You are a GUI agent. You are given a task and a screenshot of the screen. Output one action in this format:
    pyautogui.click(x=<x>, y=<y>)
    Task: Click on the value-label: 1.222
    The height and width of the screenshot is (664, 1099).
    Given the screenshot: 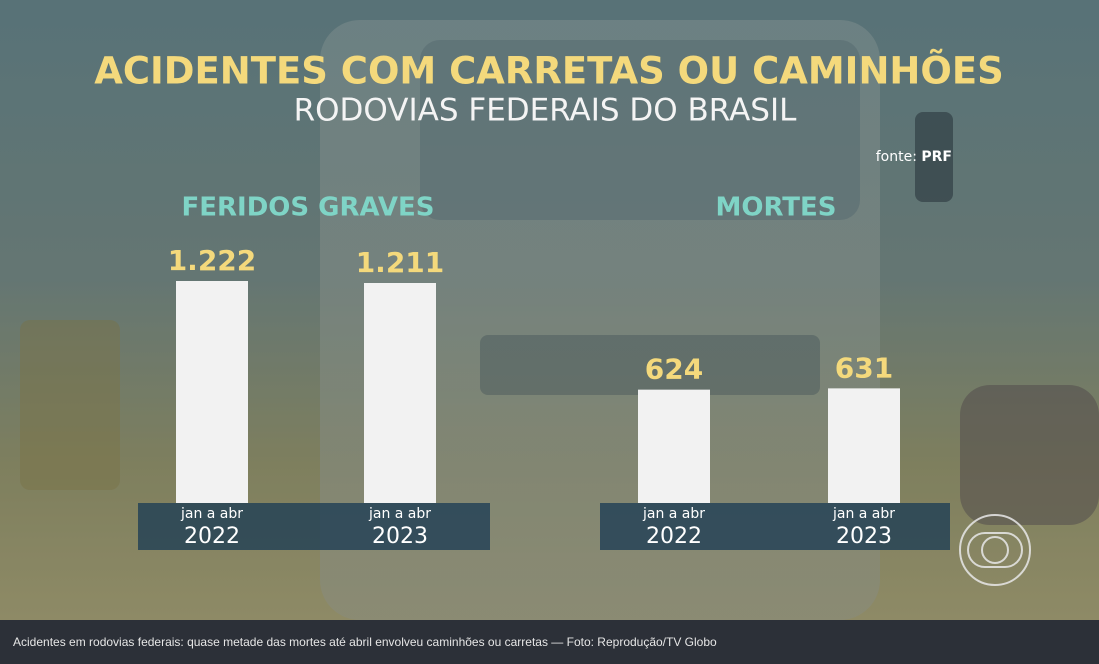 What is the action you would take?
    pyautogui.click(x=212, y=260)
    